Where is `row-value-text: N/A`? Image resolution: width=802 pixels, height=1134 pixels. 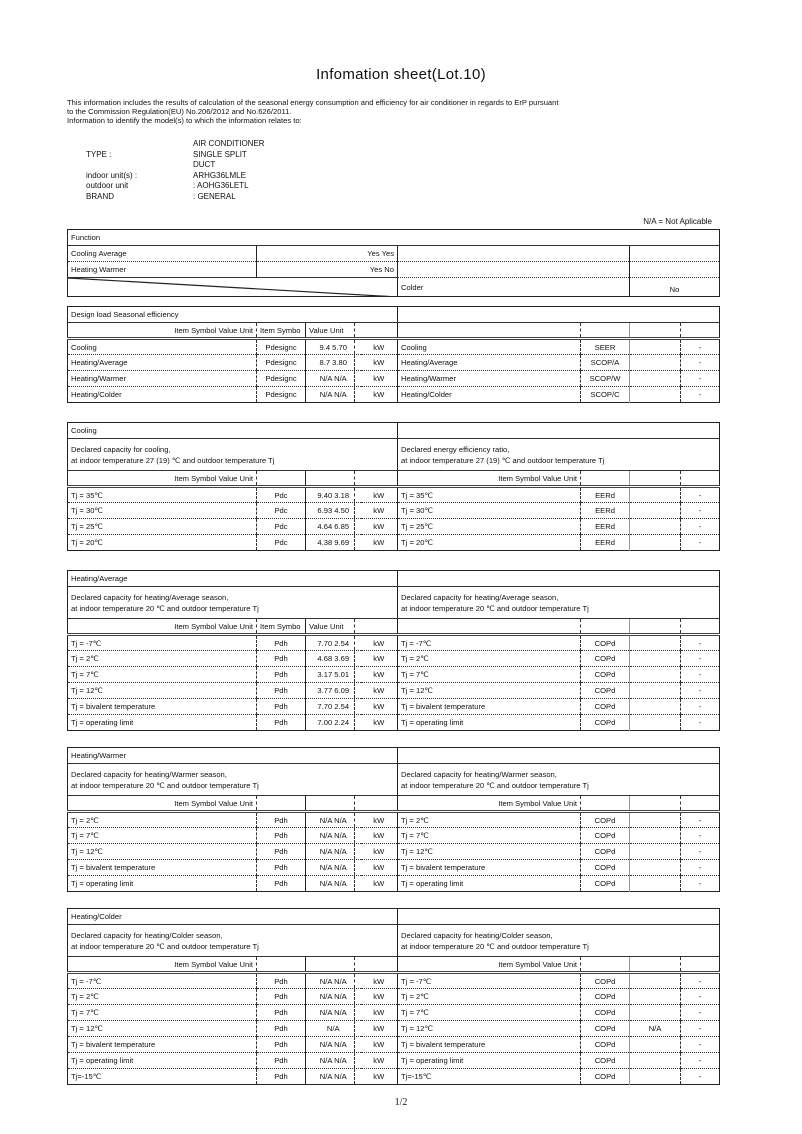 row-value-text: N/A is located at coordinates (333, 1028).